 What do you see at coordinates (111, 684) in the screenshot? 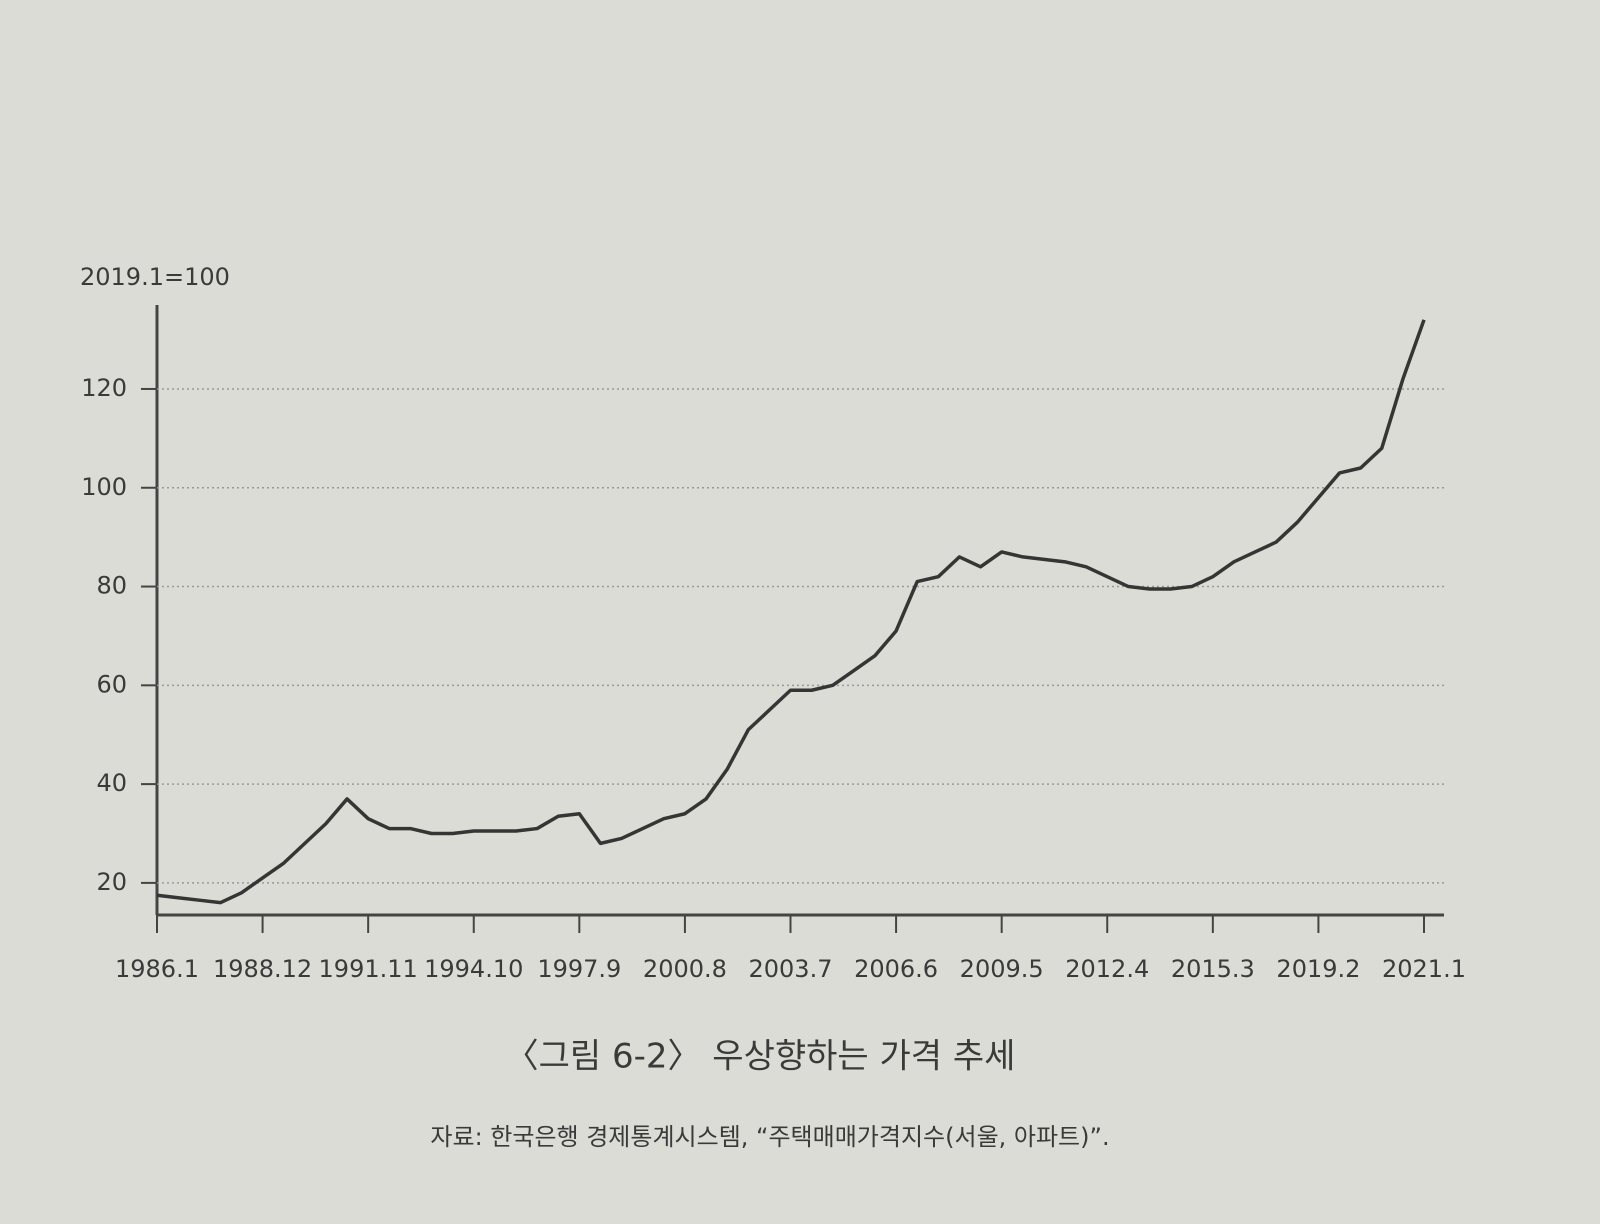
I see `y-tick-label: 60` at bounding box center [111, 684].